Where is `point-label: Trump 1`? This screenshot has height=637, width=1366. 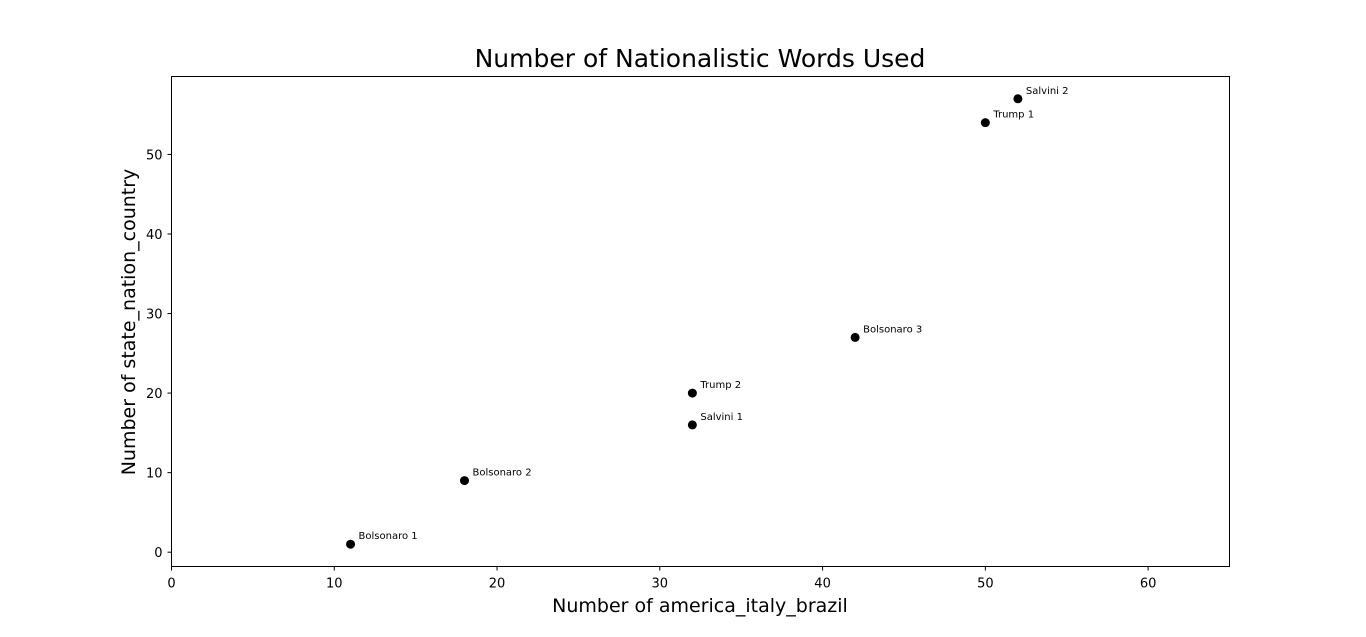 point-label: Trump 1 is located at coordinates (1013, 115).